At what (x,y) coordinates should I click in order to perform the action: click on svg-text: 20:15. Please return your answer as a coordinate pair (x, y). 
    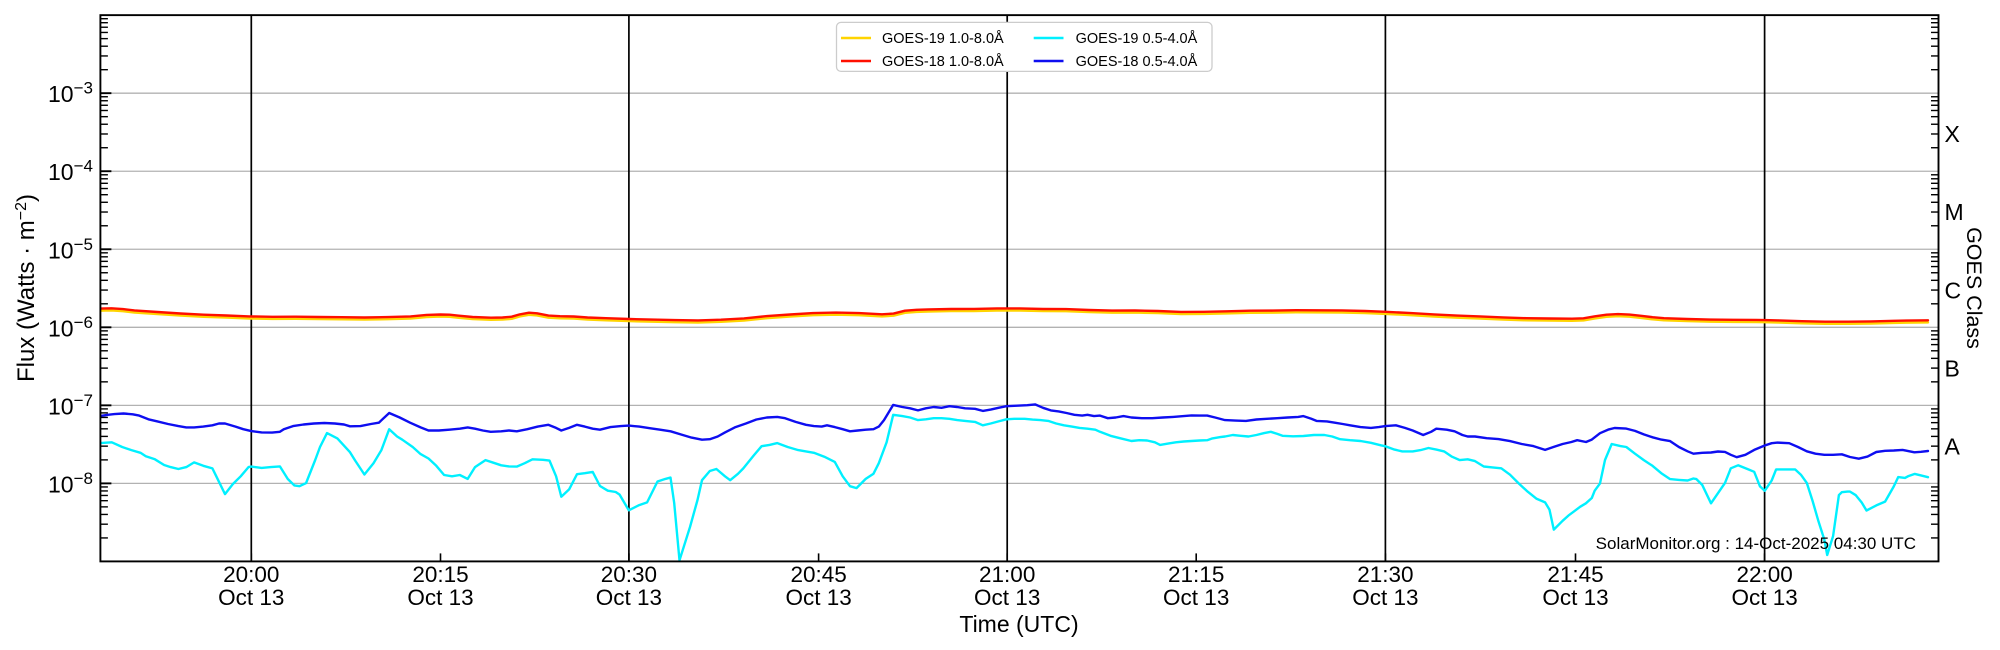
    Looking at the image, I should click on (440, 574).